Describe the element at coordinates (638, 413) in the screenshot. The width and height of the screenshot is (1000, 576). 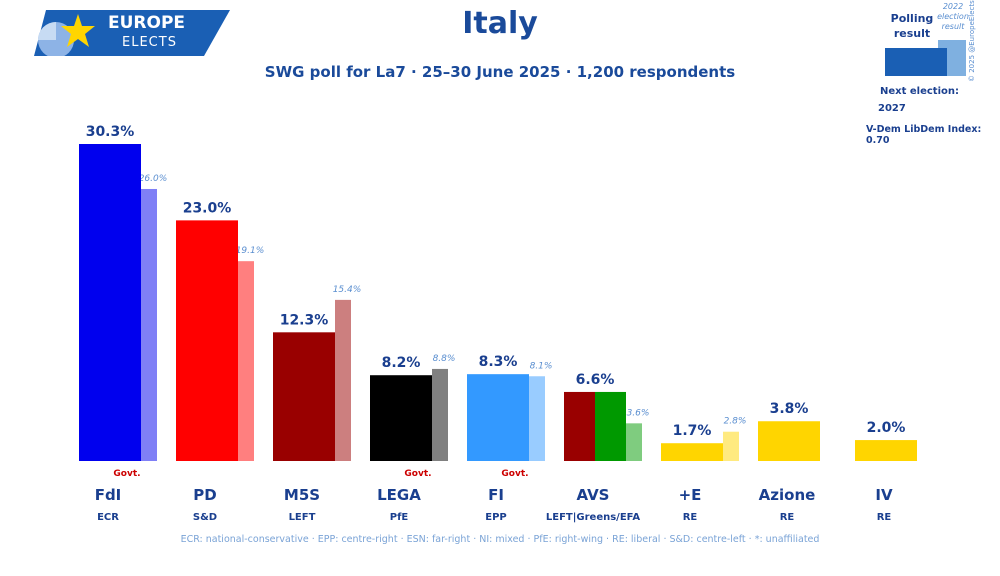
I see `previous-value-label-avs: 3.6%` at that location.